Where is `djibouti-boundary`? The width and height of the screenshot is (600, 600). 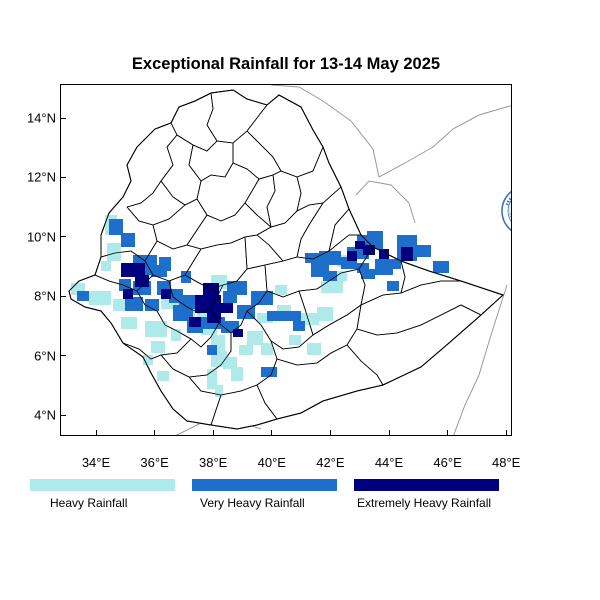 djibouti-boundary is located at coordinates (385, 202).